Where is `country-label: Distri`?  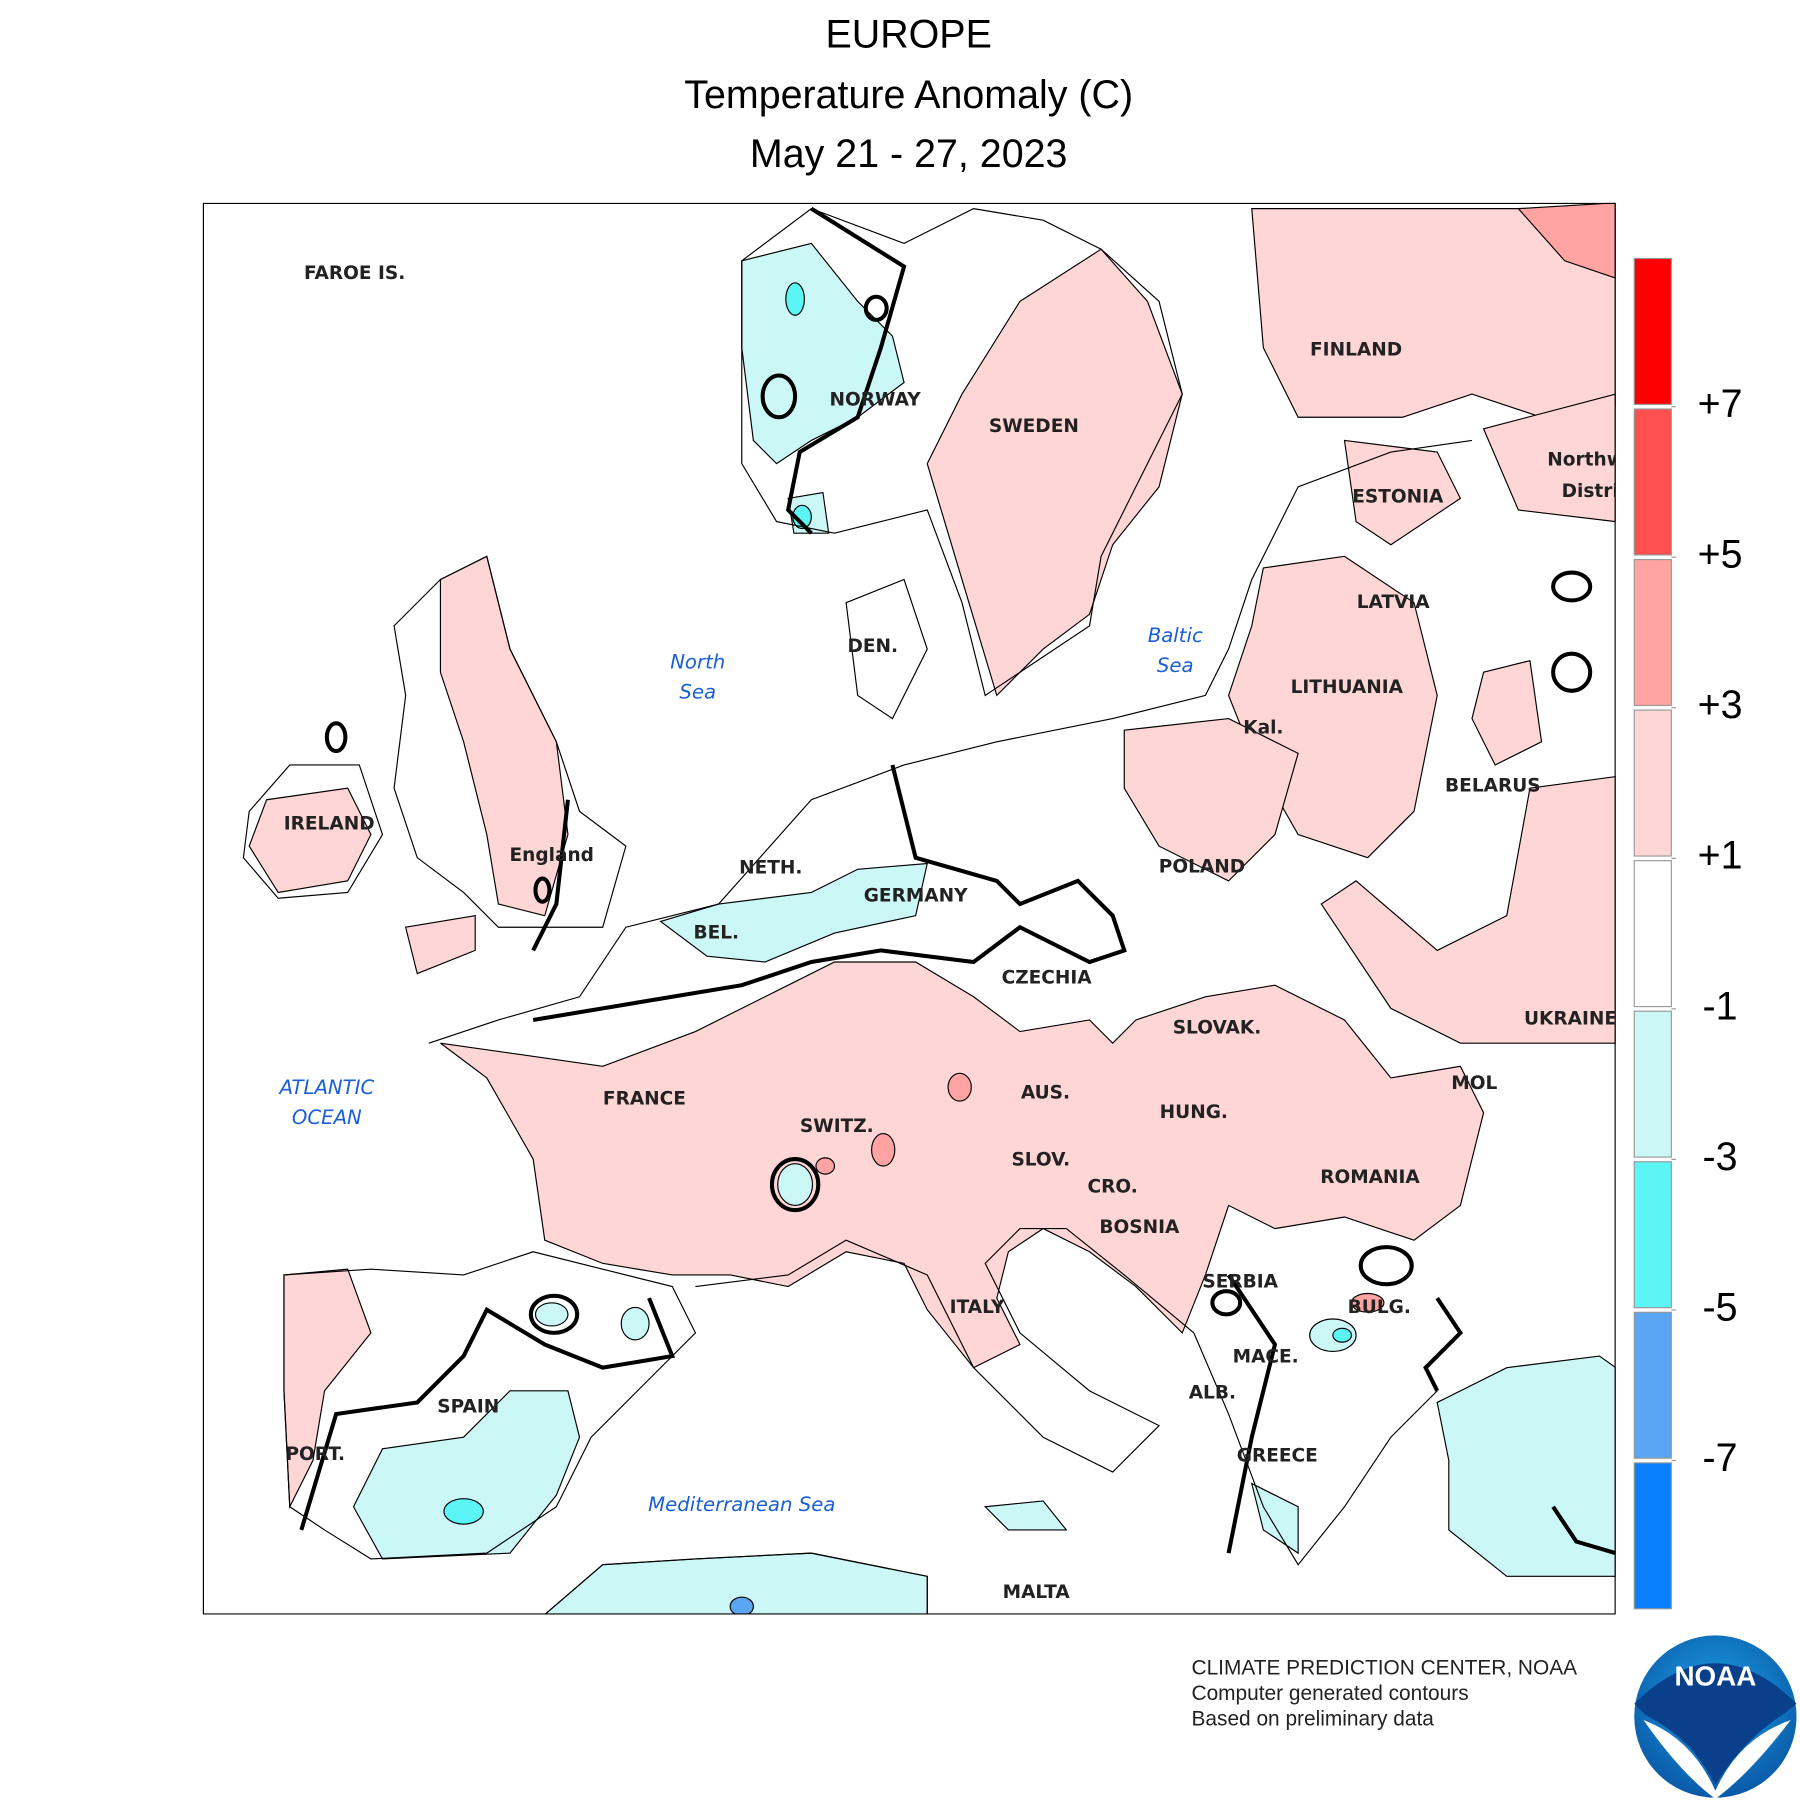
country-label: Distri is located at coordinates (1590, 491).